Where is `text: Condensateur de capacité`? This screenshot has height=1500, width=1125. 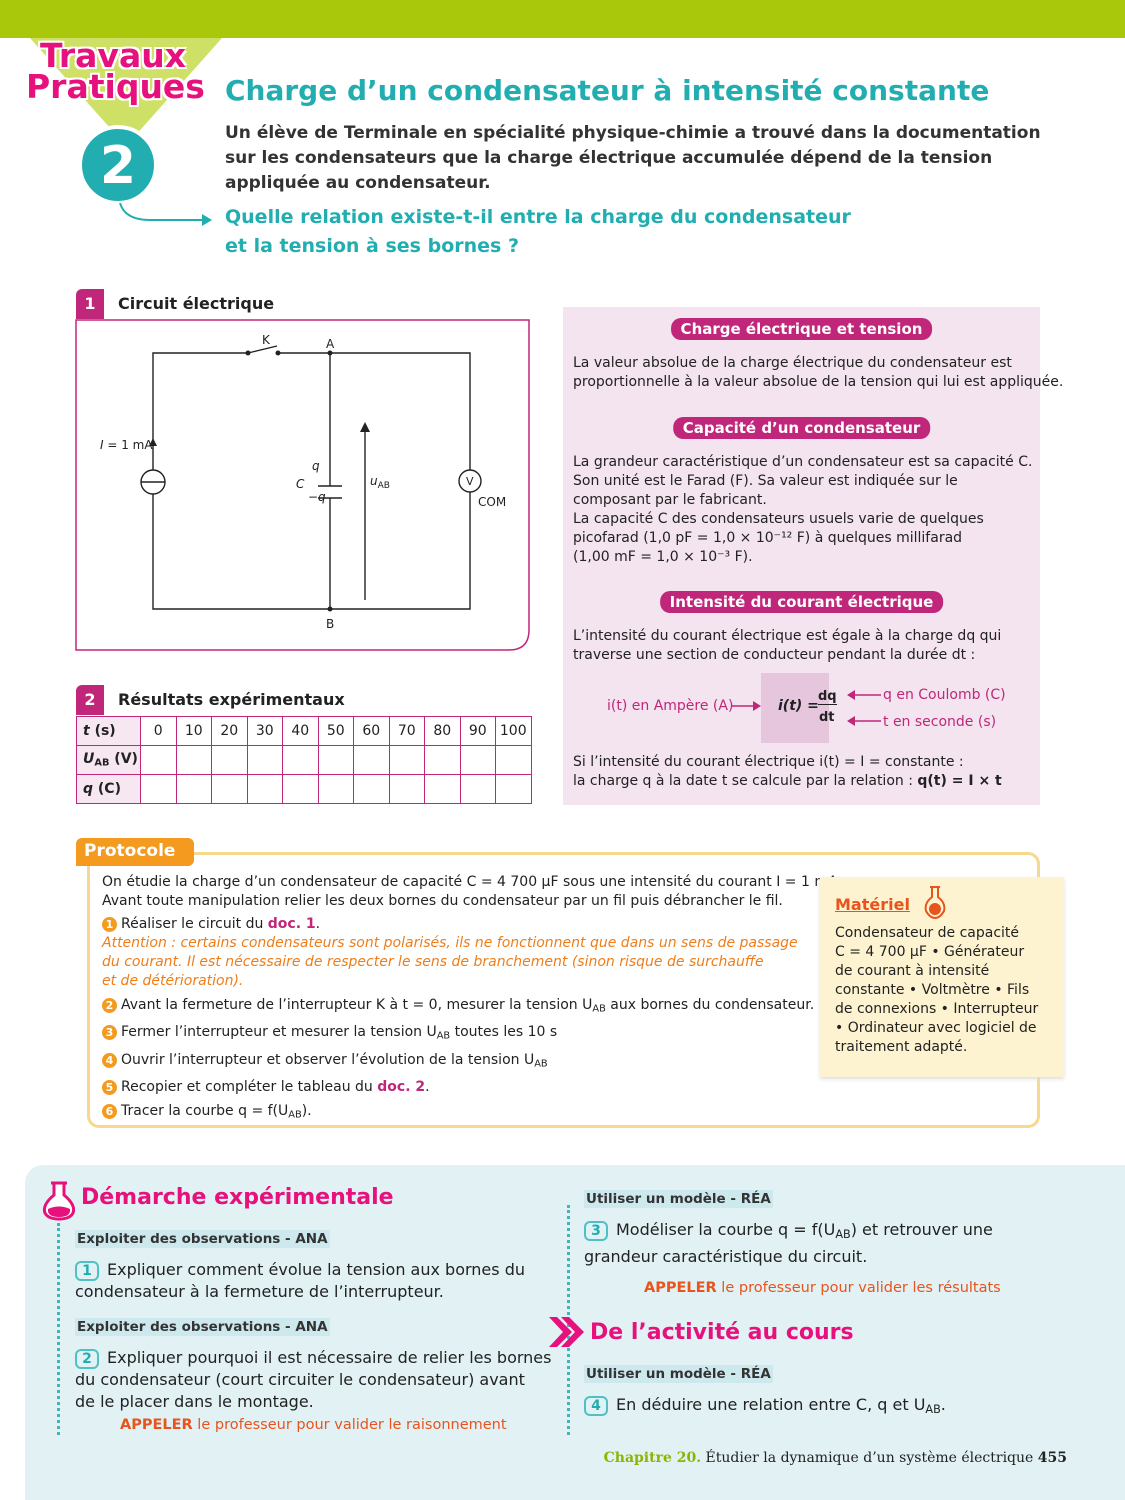
text: Condensateur de capacité is located at coordinates (927, 933).